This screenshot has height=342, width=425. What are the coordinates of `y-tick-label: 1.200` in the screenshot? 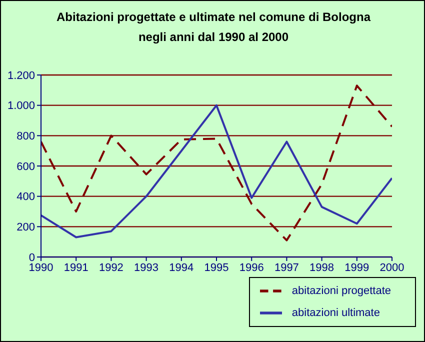 It's located at (21, 76).